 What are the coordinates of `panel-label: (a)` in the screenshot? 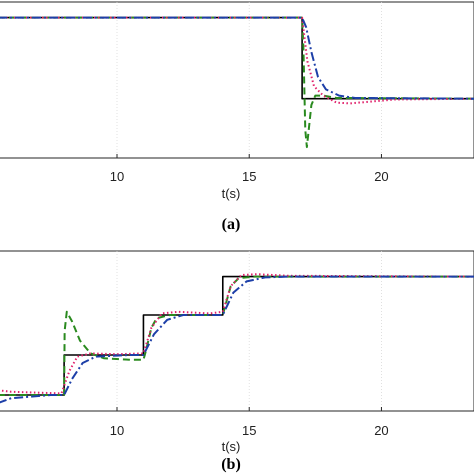 It's located at (231, 224).